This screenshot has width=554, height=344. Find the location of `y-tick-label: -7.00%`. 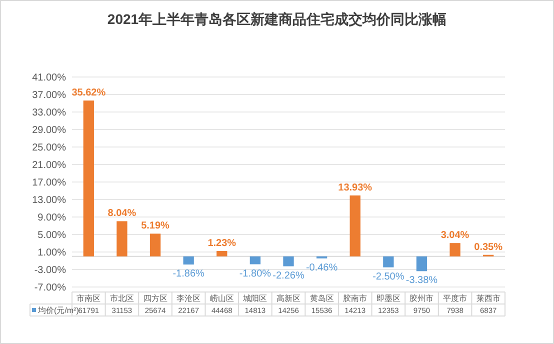

y-tick-label: -7.00% is located at coordinates (50, 288).